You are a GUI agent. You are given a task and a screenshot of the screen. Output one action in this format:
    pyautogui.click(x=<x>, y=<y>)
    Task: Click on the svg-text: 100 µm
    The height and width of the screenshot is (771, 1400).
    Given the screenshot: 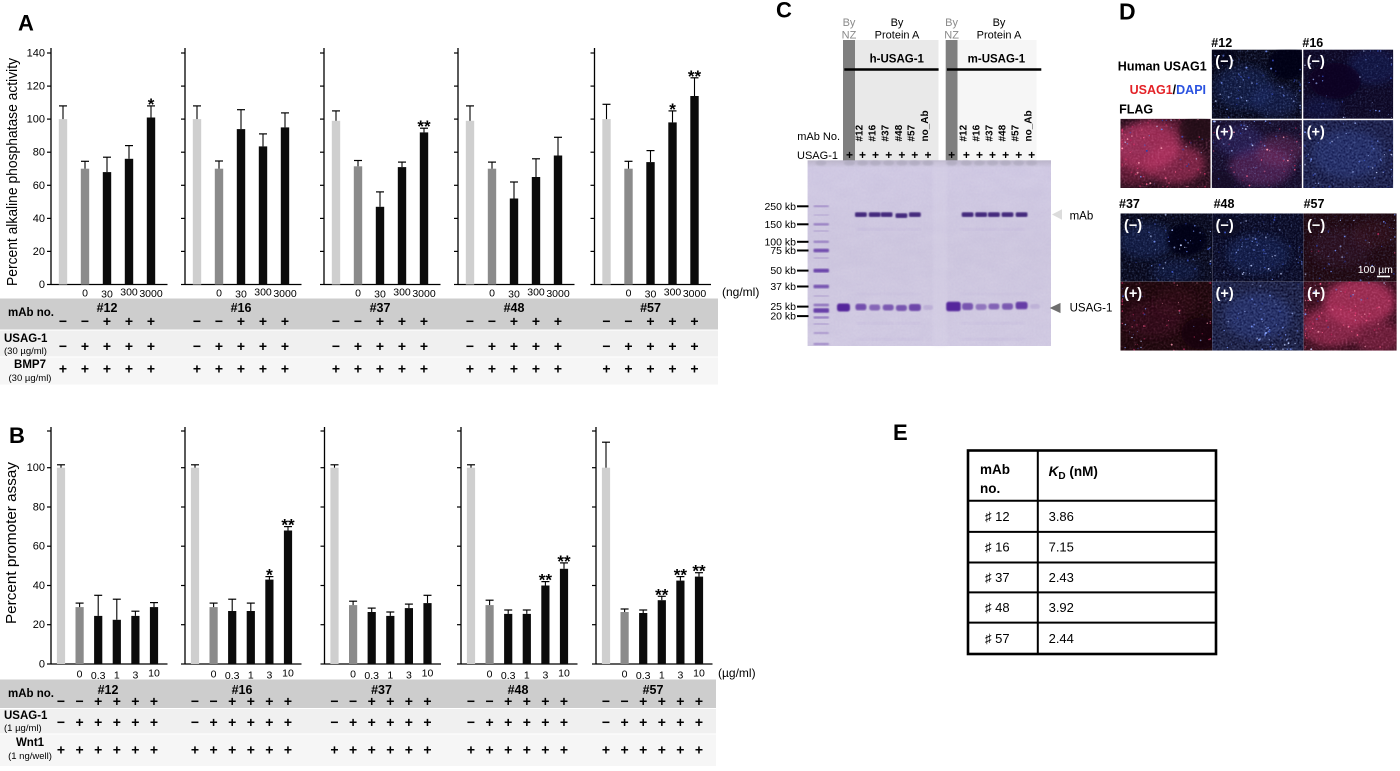 What is the action you would take?
    pyautogui.click(x=1375, y=270)
    